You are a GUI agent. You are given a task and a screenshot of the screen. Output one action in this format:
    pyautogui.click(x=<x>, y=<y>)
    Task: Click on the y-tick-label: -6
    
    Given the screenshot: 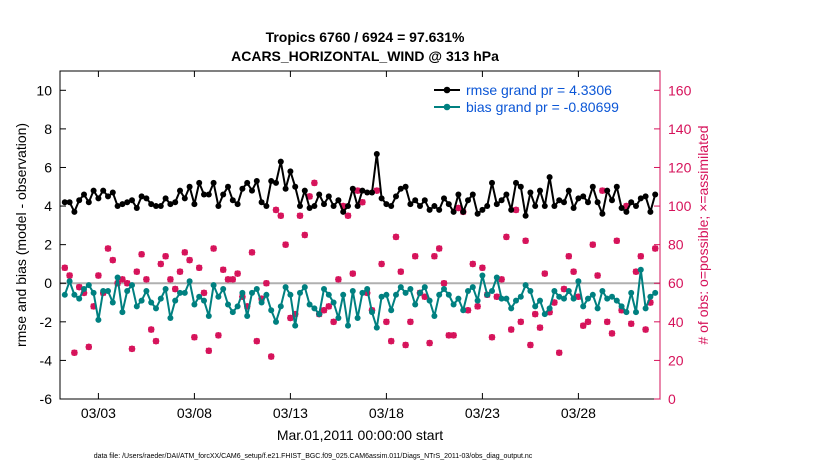 What is the action you would take?
    pyautogui.click(x=46, y=399)
    